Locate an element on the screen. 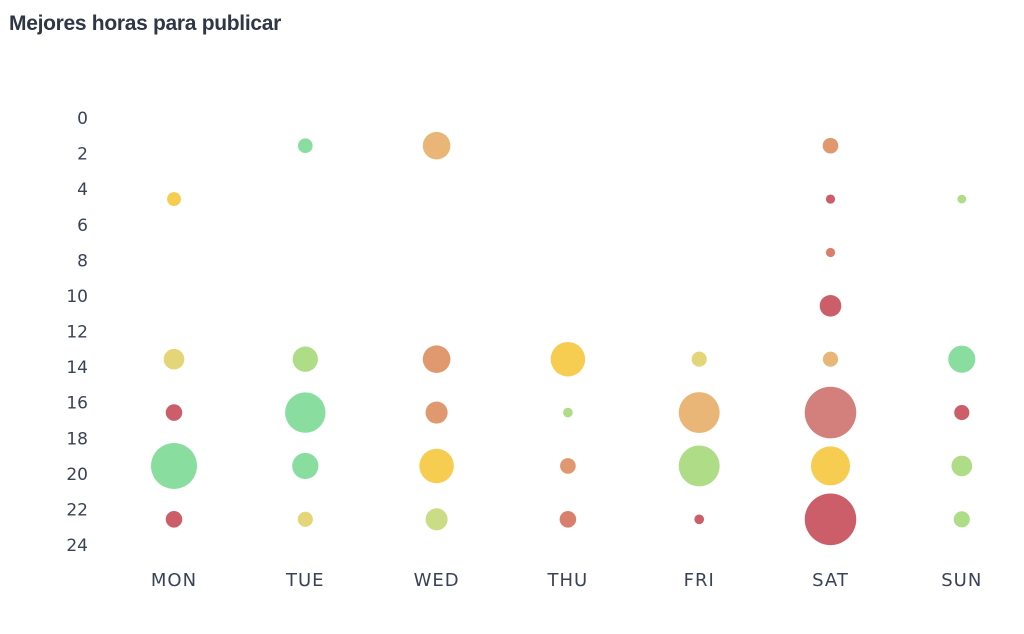  x-tick-label-wed: WED is located at coordinates (437, 580).